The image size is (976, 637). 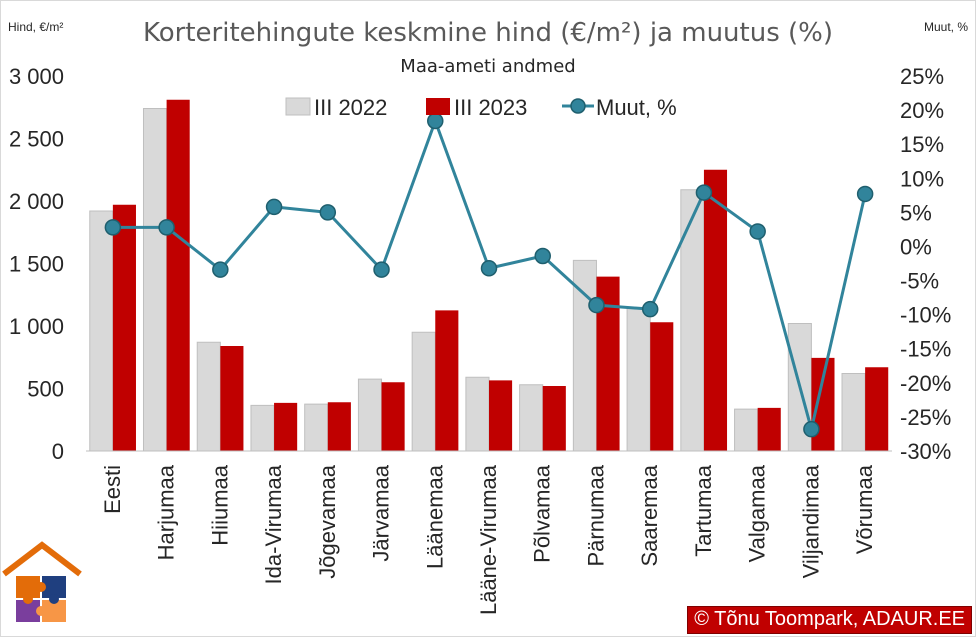 What do you see at coordinates (438, 106) in the screenshot?
I see `legend-swatch-2023` at bounding box center [438, 106].